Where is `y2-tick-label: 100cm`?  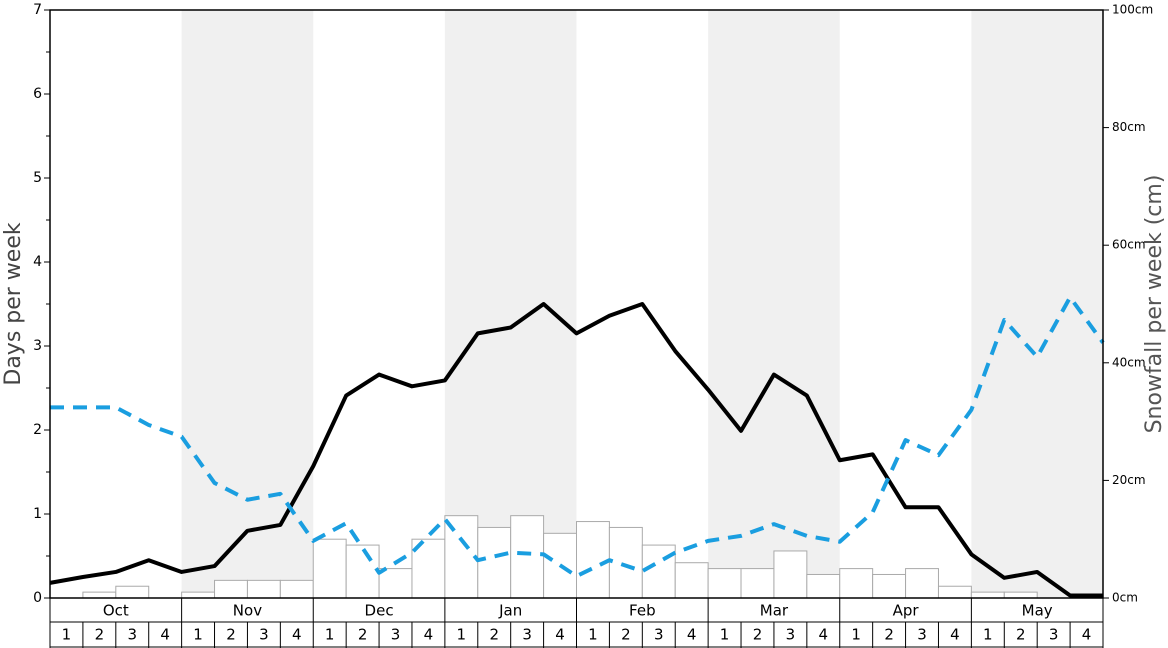 y2-tick-label: 100cm is located at coordinates (1132, 10).